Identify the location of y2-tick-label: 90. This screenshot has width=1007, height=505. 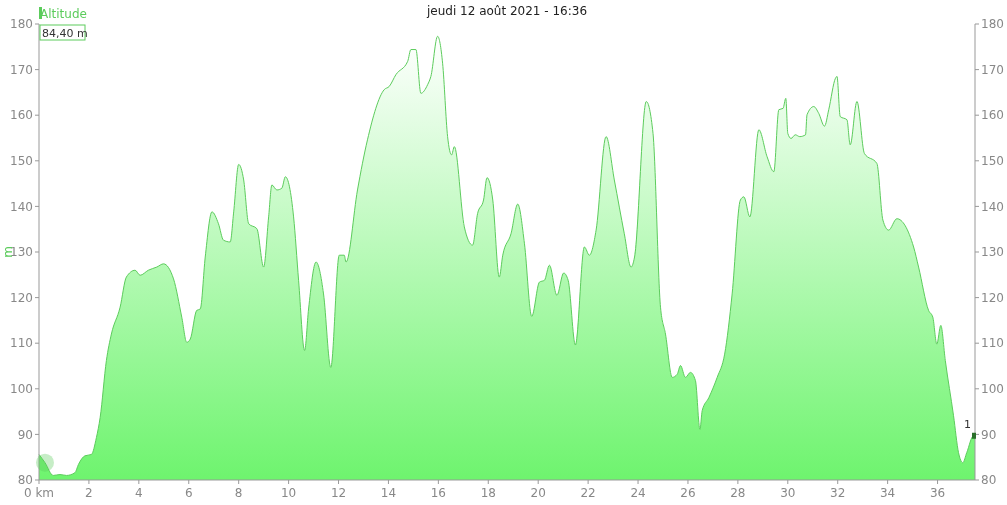
(989, 434).